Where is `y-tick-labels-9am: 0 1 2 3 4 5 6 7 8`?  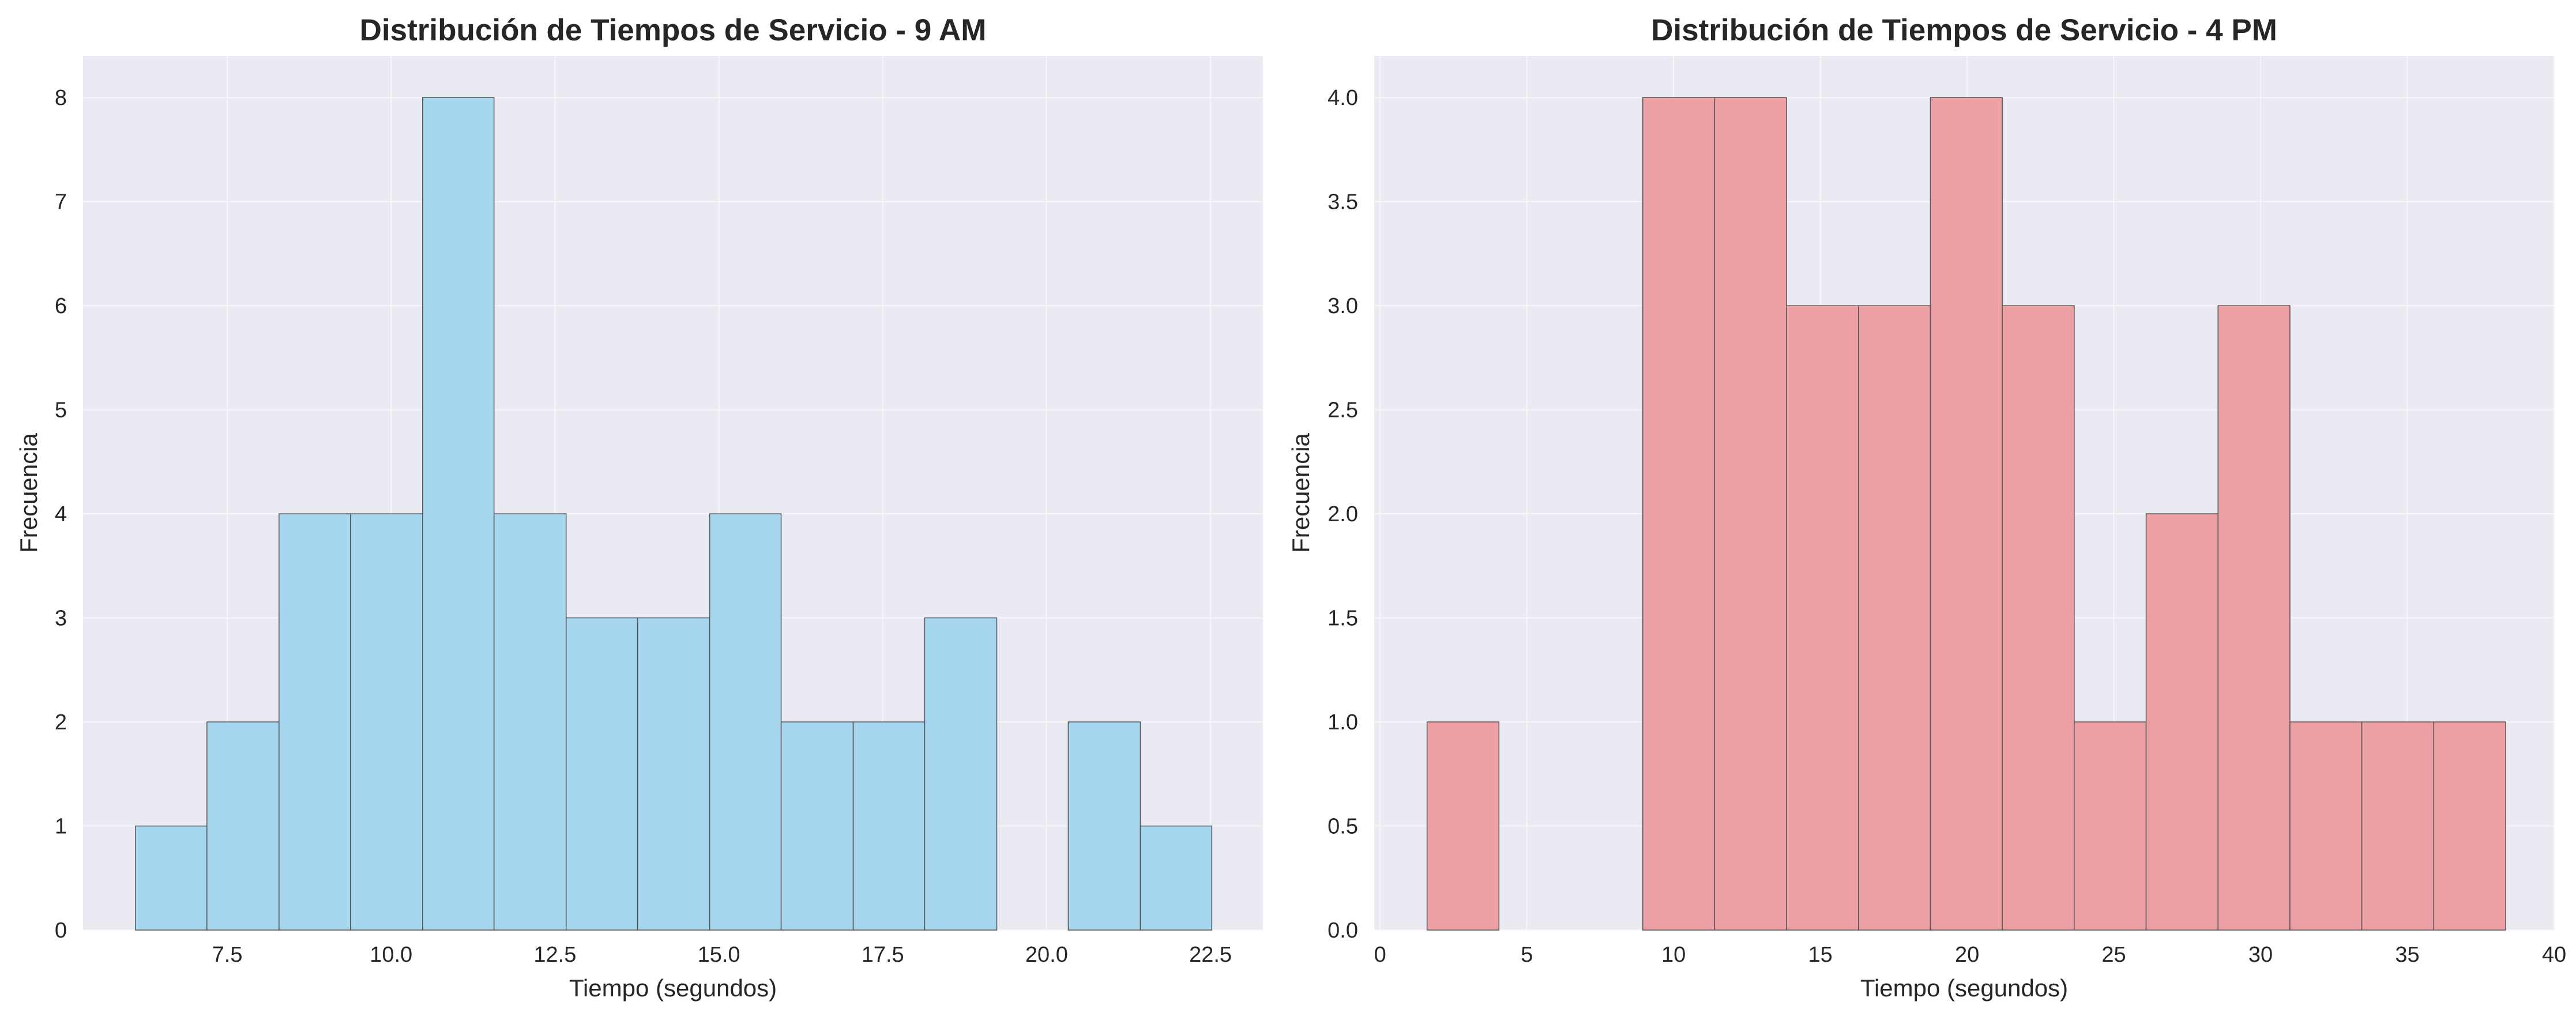 y-tick-labels-9am: 0 1 2 3 4 5 6 7 8 is located at coordinates (61, 514).